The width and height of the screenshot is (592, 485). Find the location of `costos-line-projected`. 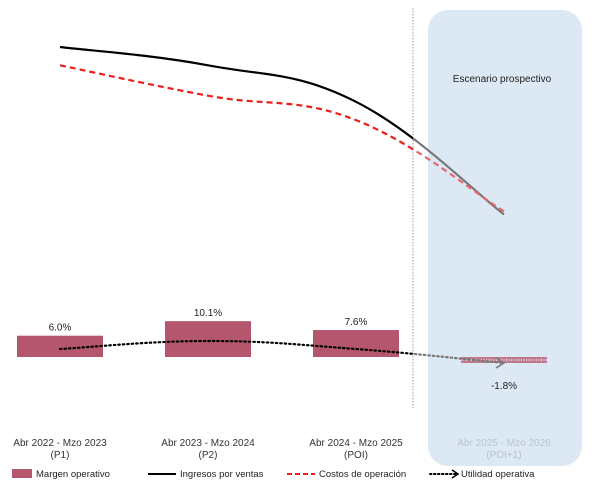

costos-line-projected is located at coordinates (459, 180).